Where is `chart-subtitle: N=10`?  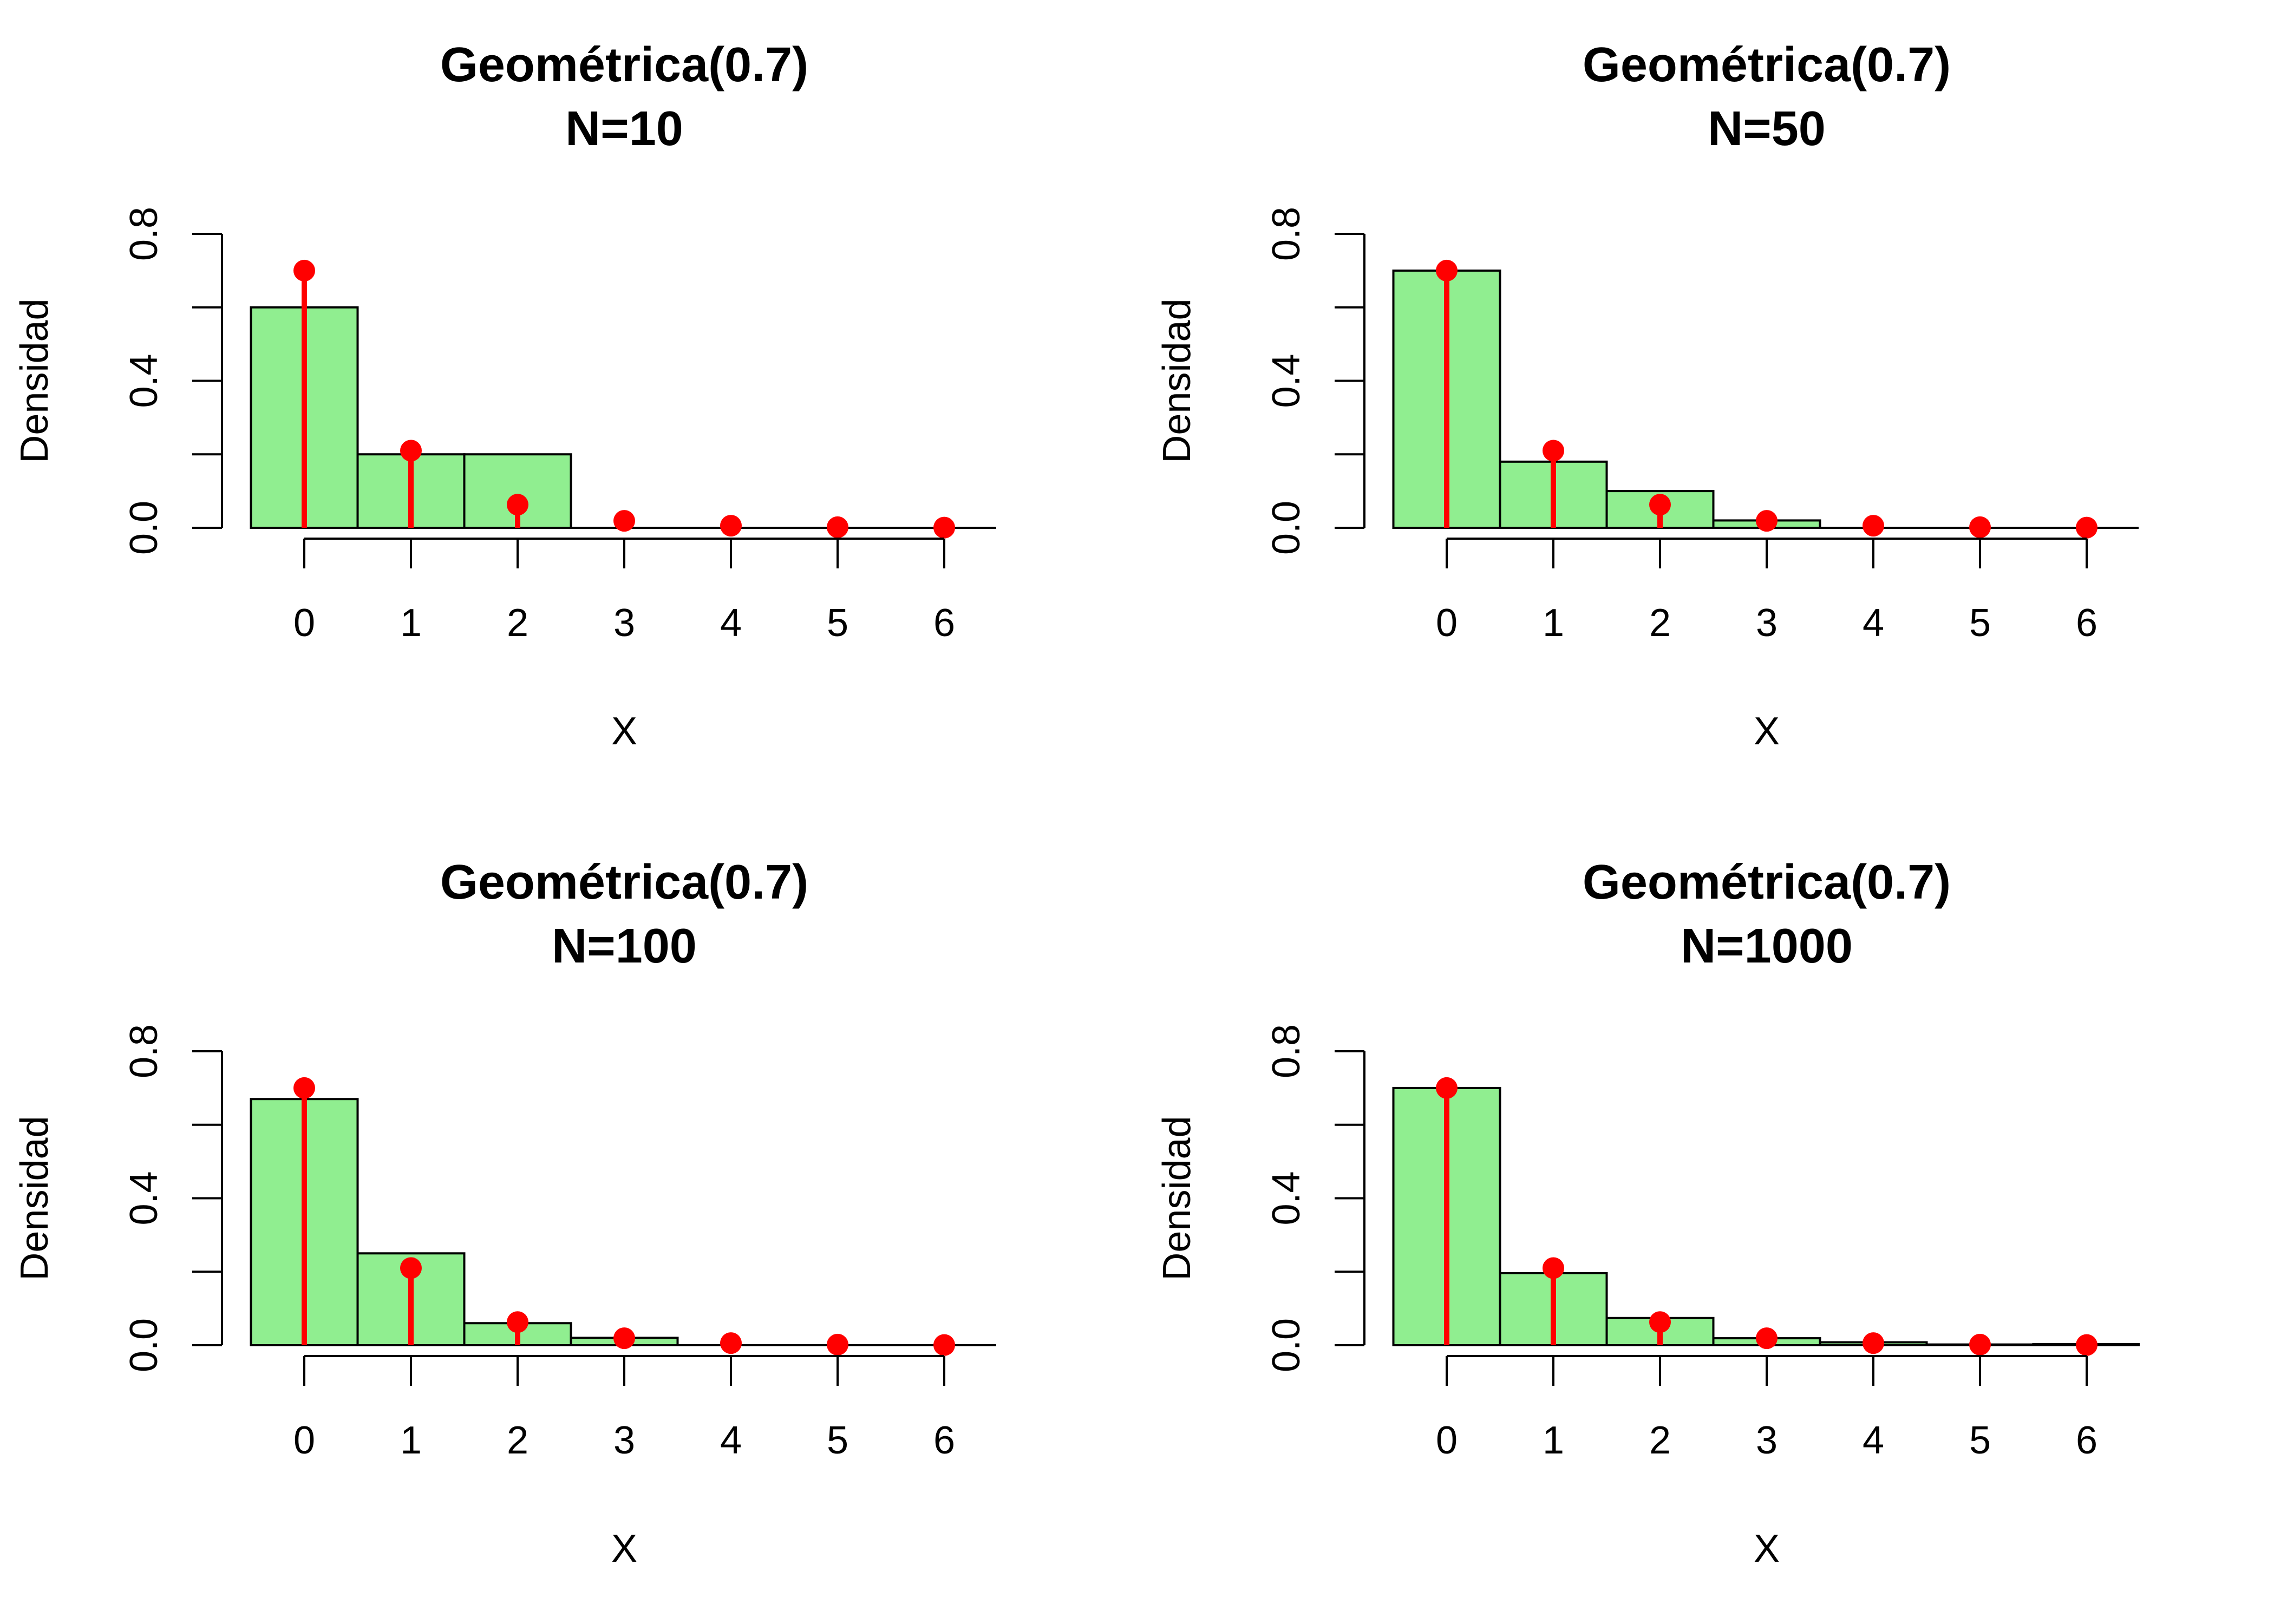 chart-subtitle: N=10 is located at coordinates (624, 129).